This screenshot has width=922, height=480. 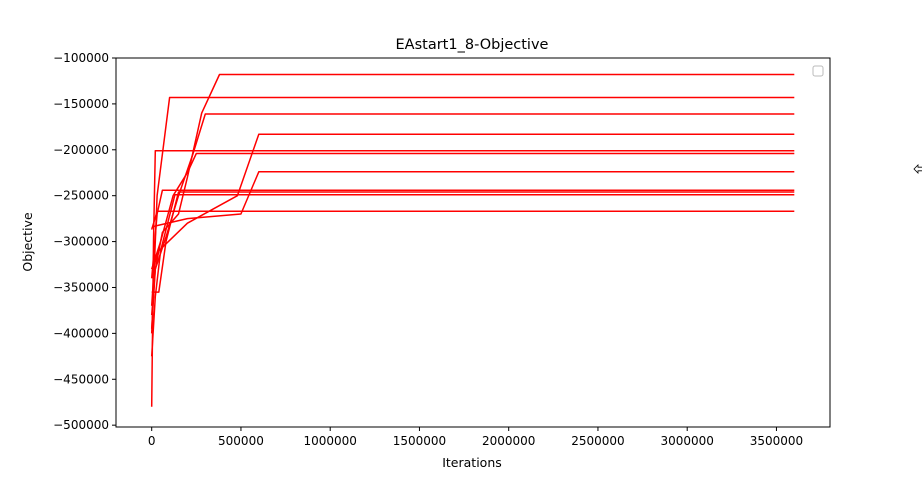 What do you see at coordinates (917, 169) in the screenshot?
I see `pan-arrow-icon` at bounding box center [917, 169].